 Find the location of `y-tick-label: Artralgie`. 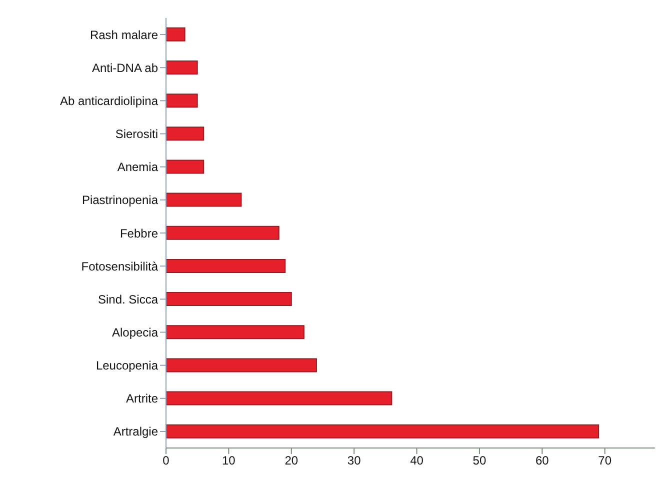

y-tick-label: Artralgie is located at coordinates (135, 431).